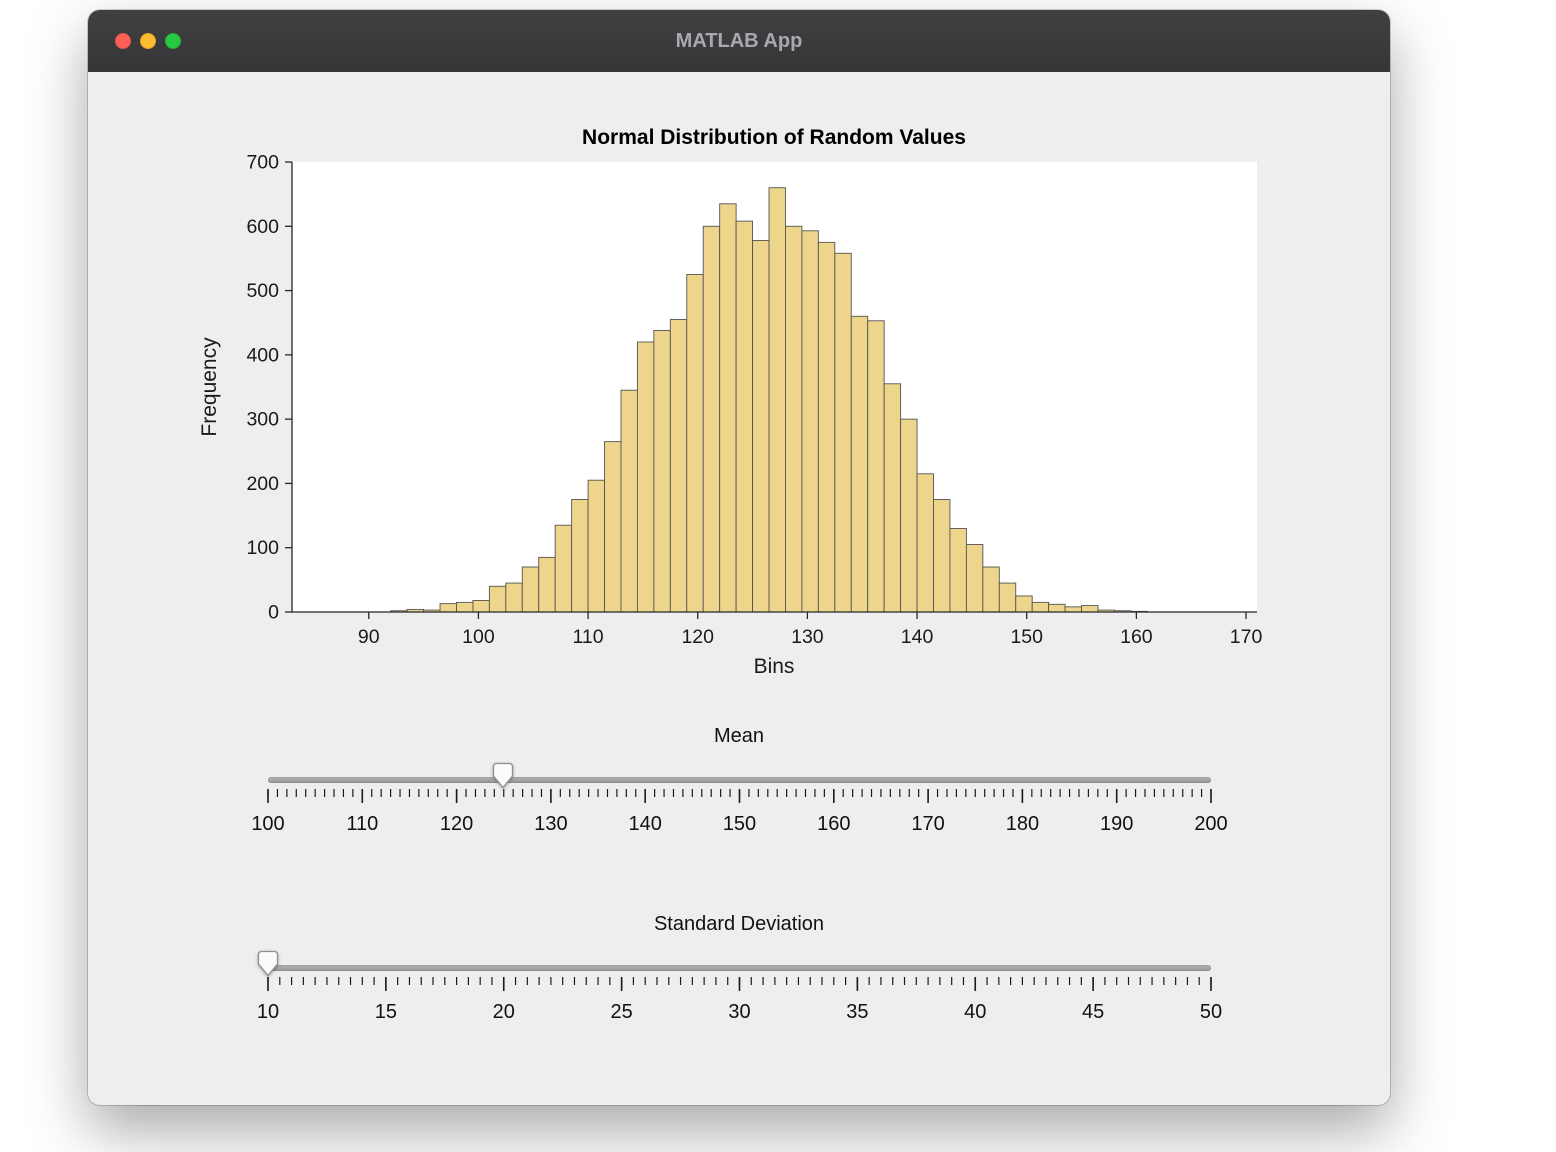 The width and height of the screenshot is (1556, 1152). Describe the element at coordinates (1093, 1012) in the screenshot. I see `svg-text: 45` at that location.